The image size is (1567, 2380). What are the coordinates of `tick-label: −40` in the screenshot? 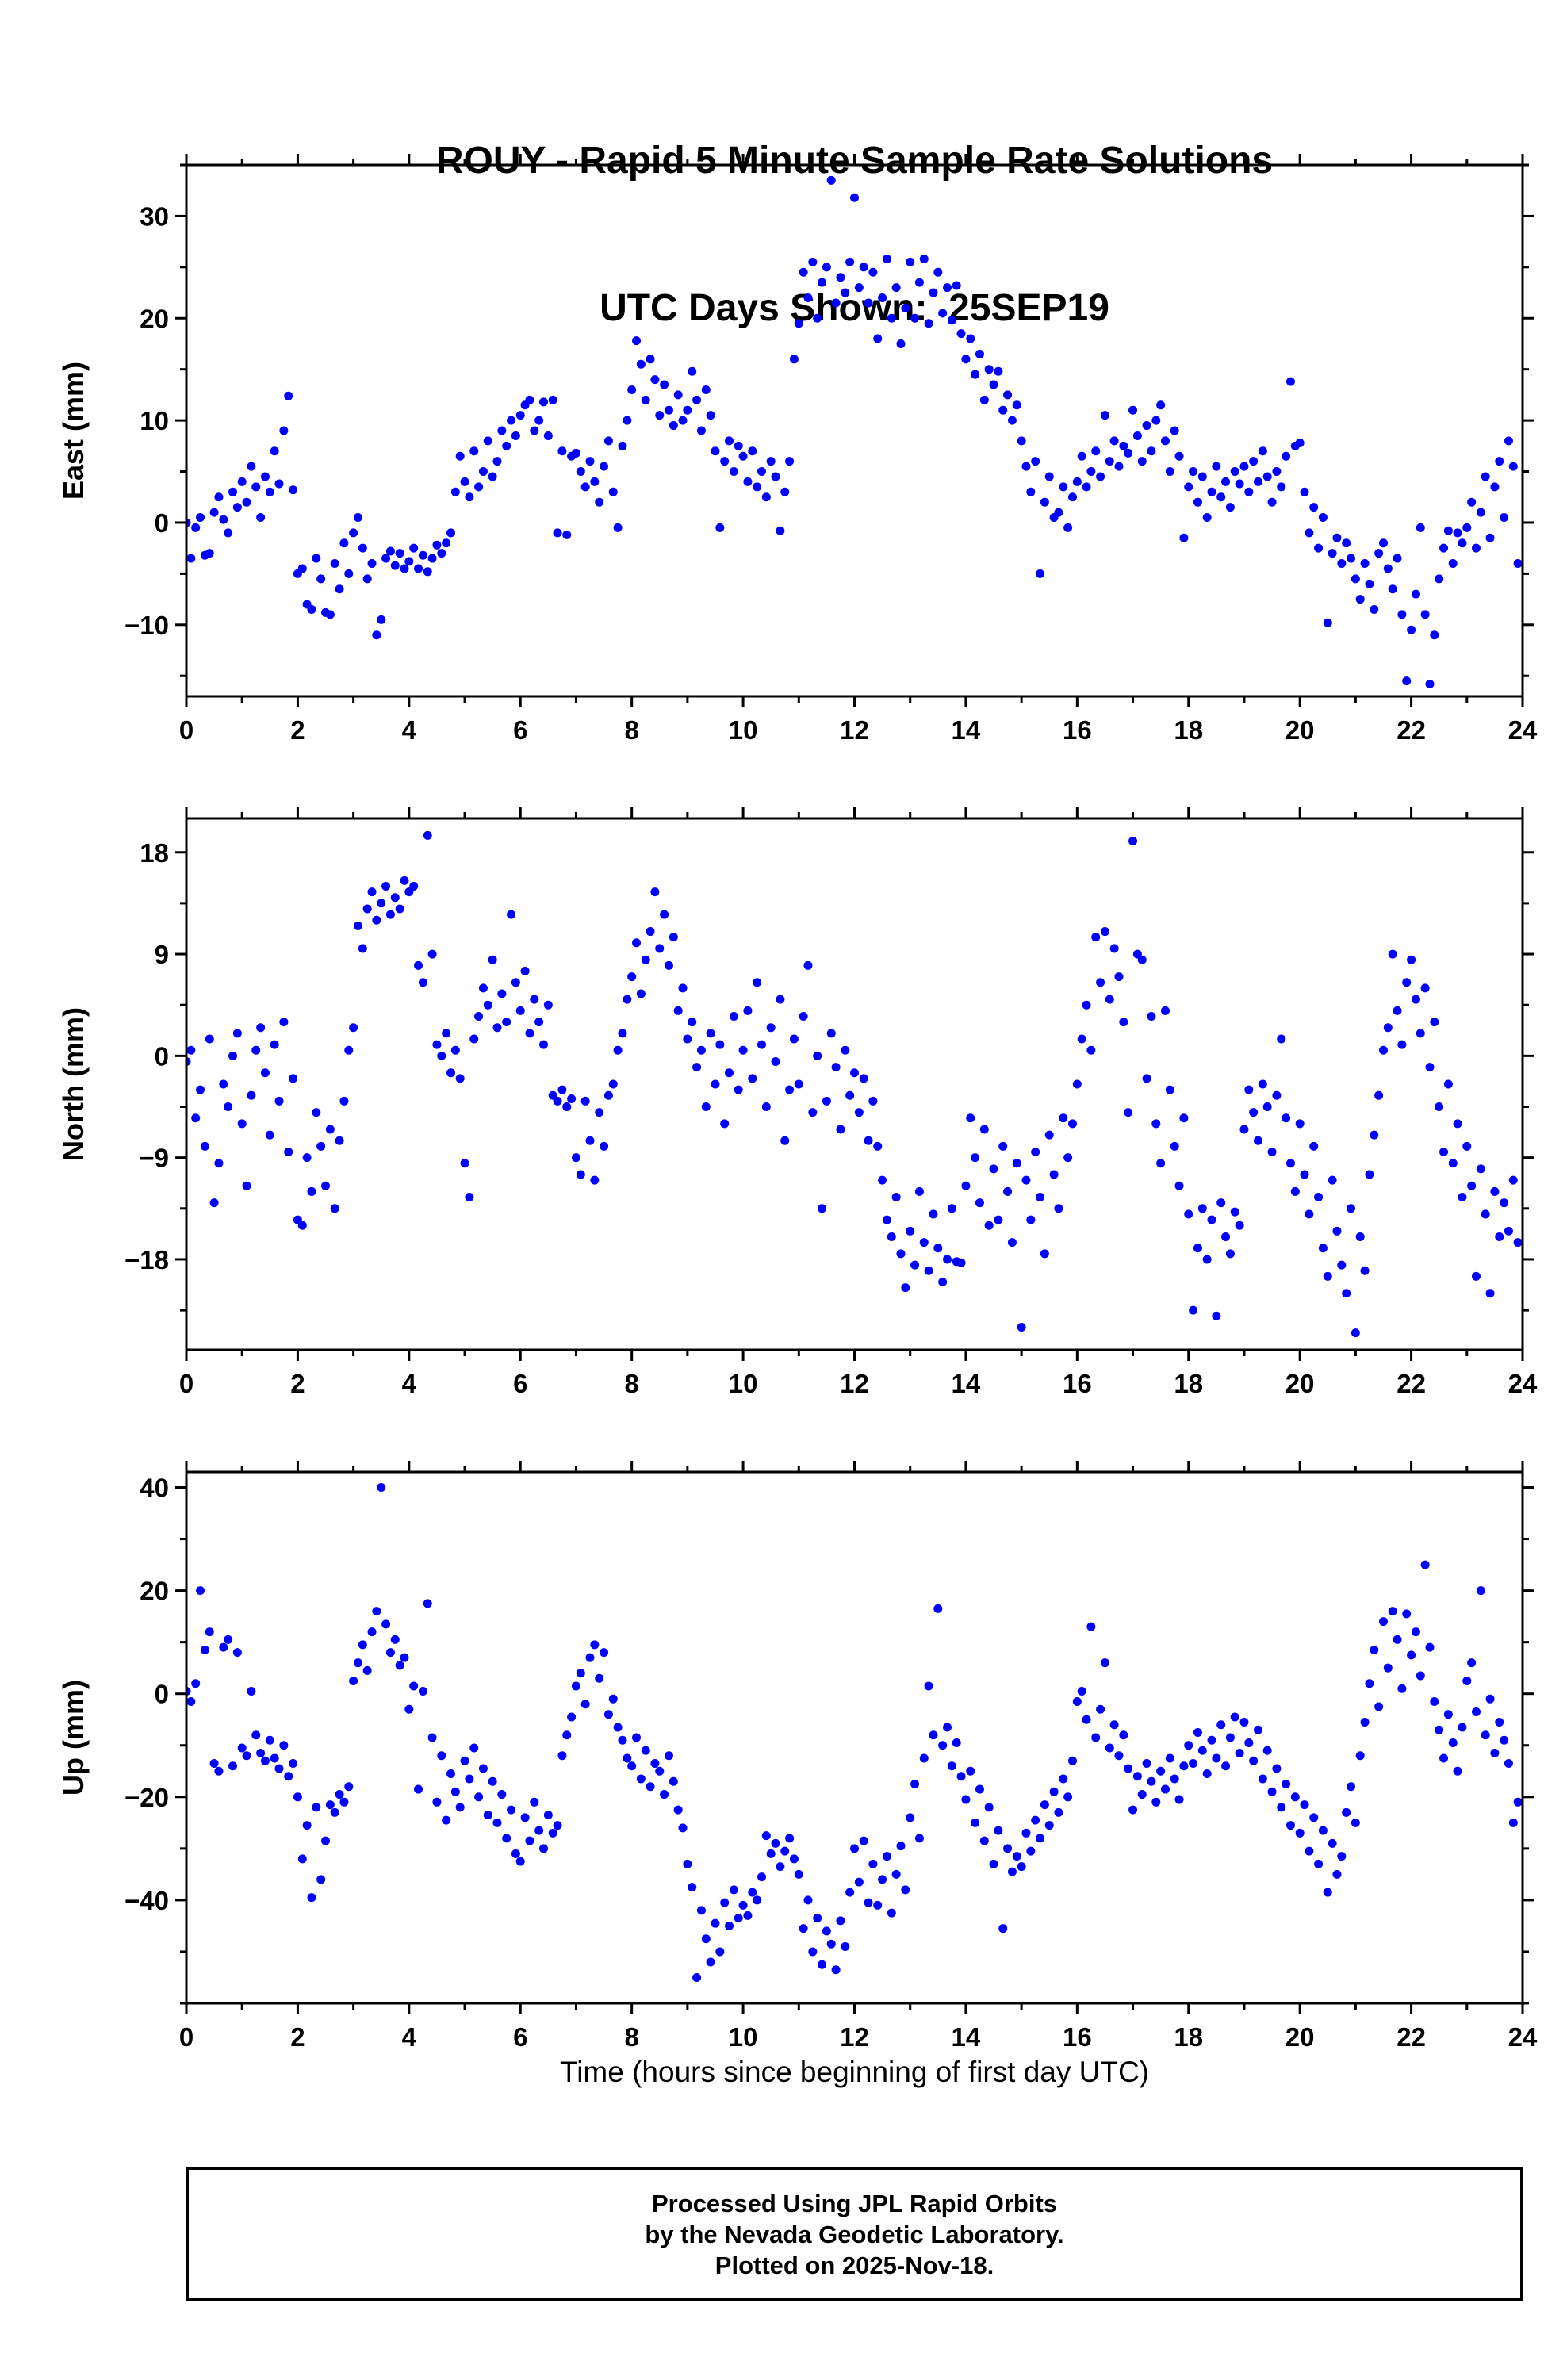 It's located at (147, 1900).